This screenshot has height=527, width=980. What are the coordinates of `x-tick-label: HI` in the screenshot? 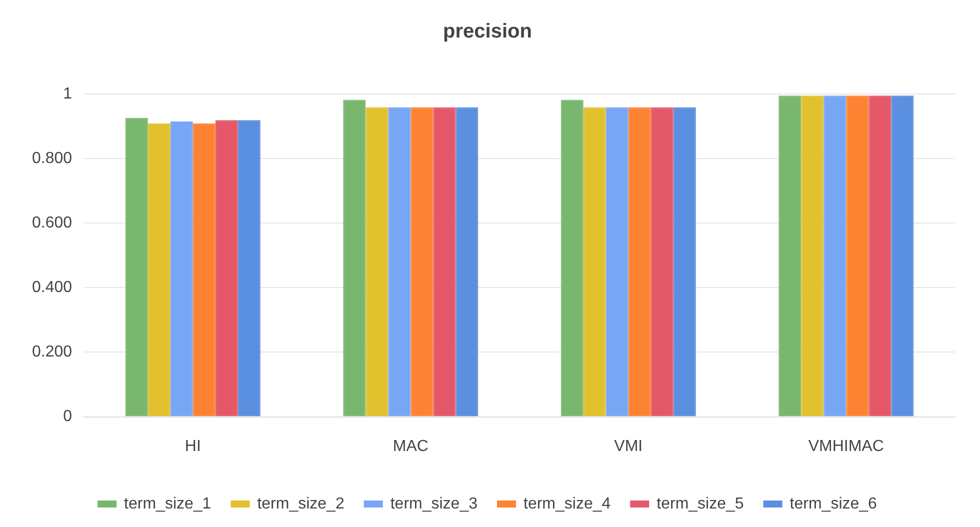 It's located at (192, 446).